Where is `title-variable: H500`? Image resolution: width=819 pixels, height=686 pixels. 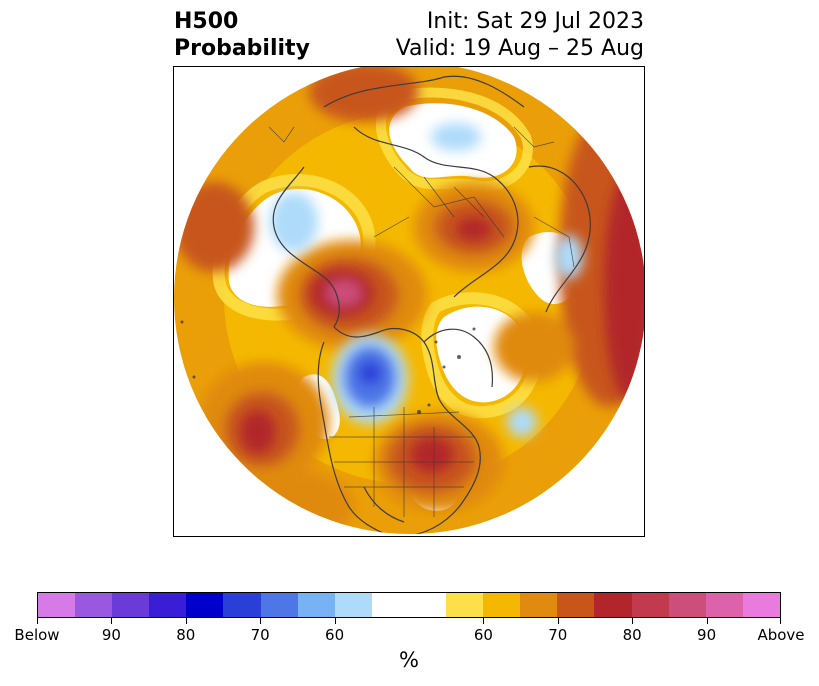
title-variable: H500 is located at coordinates (206, 21).